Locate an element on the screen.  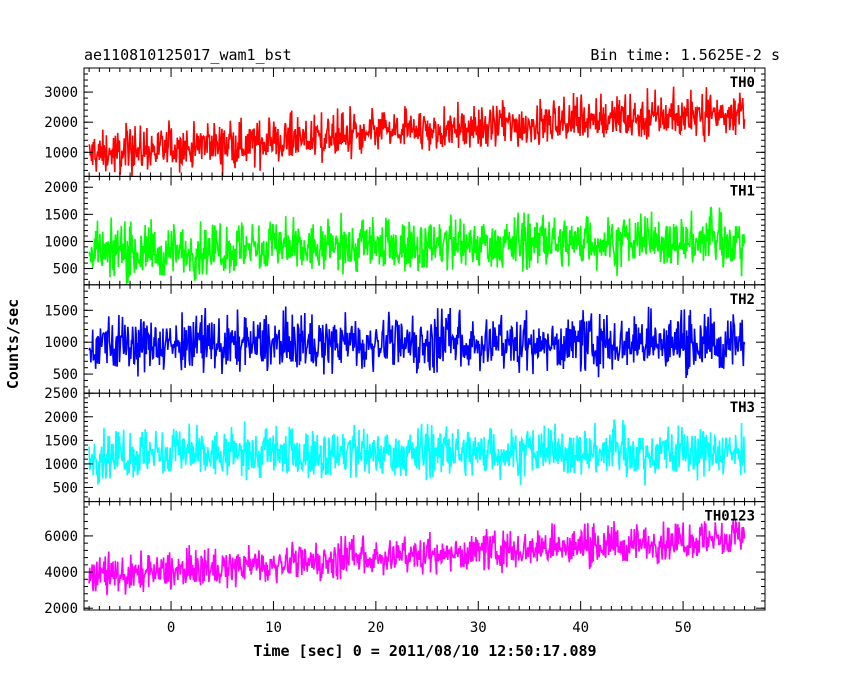
y-tick-label: 3000 is located at coordinates (61, 93).